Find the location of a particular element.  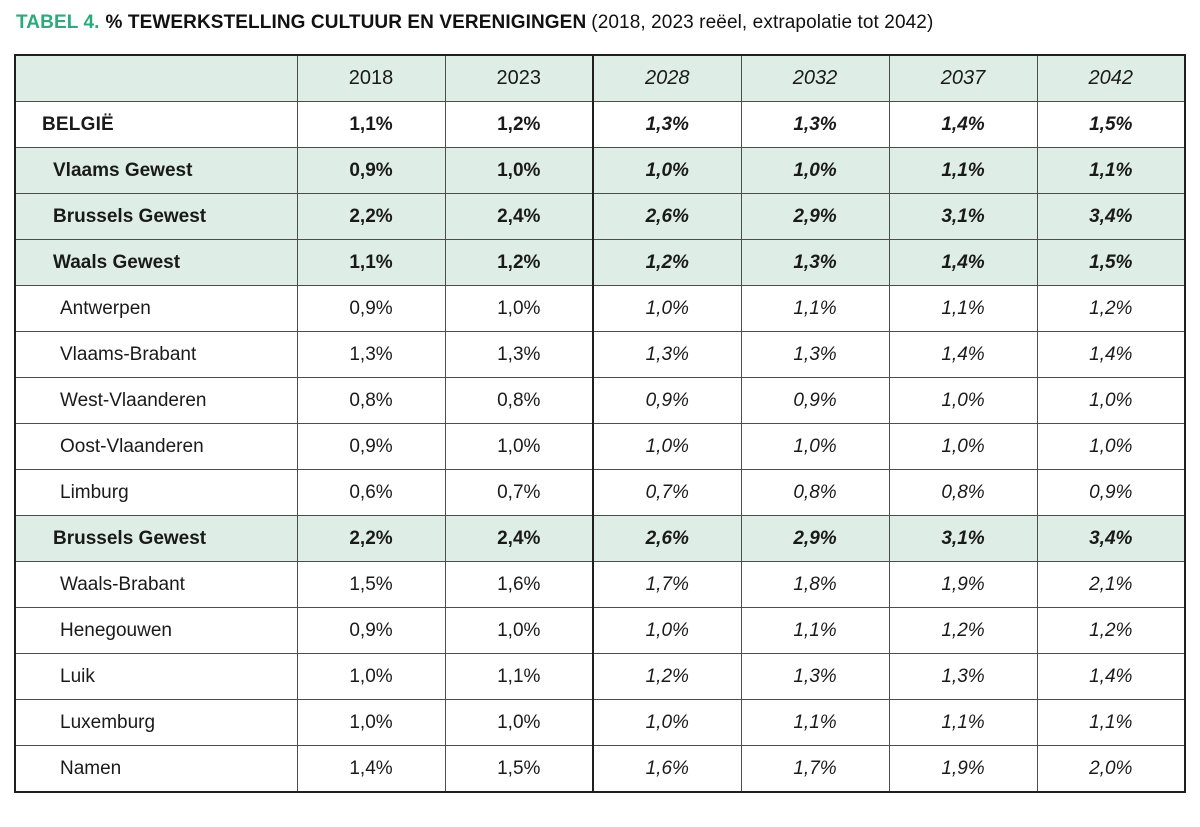

table-row: Namen 1,4% 1,5% 1,6% 1,7% 1,9% 2,0% is located at coordinates (600, 769).